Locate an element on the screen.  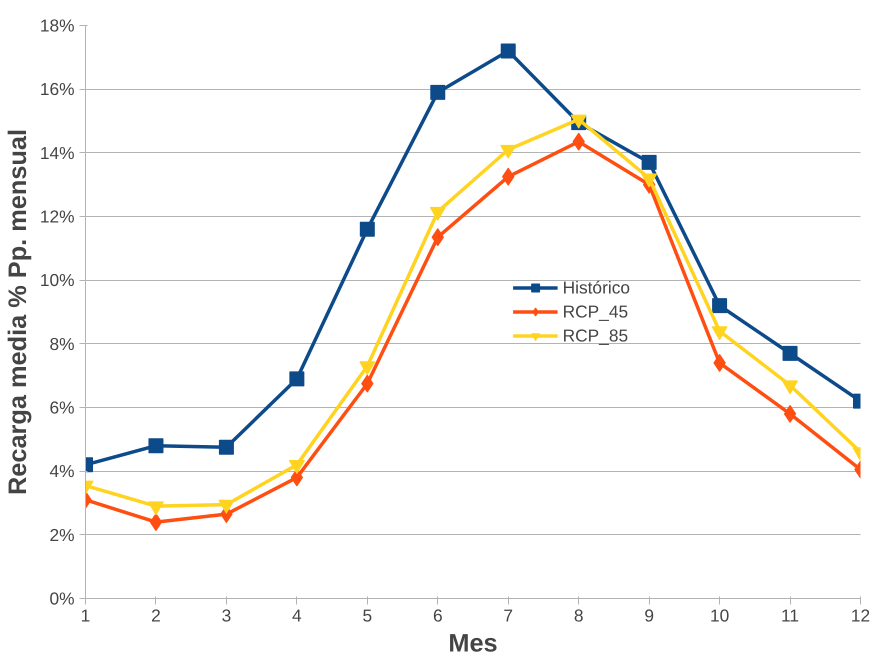
y-tick-label: 14% is located at coordinates (57, 152).